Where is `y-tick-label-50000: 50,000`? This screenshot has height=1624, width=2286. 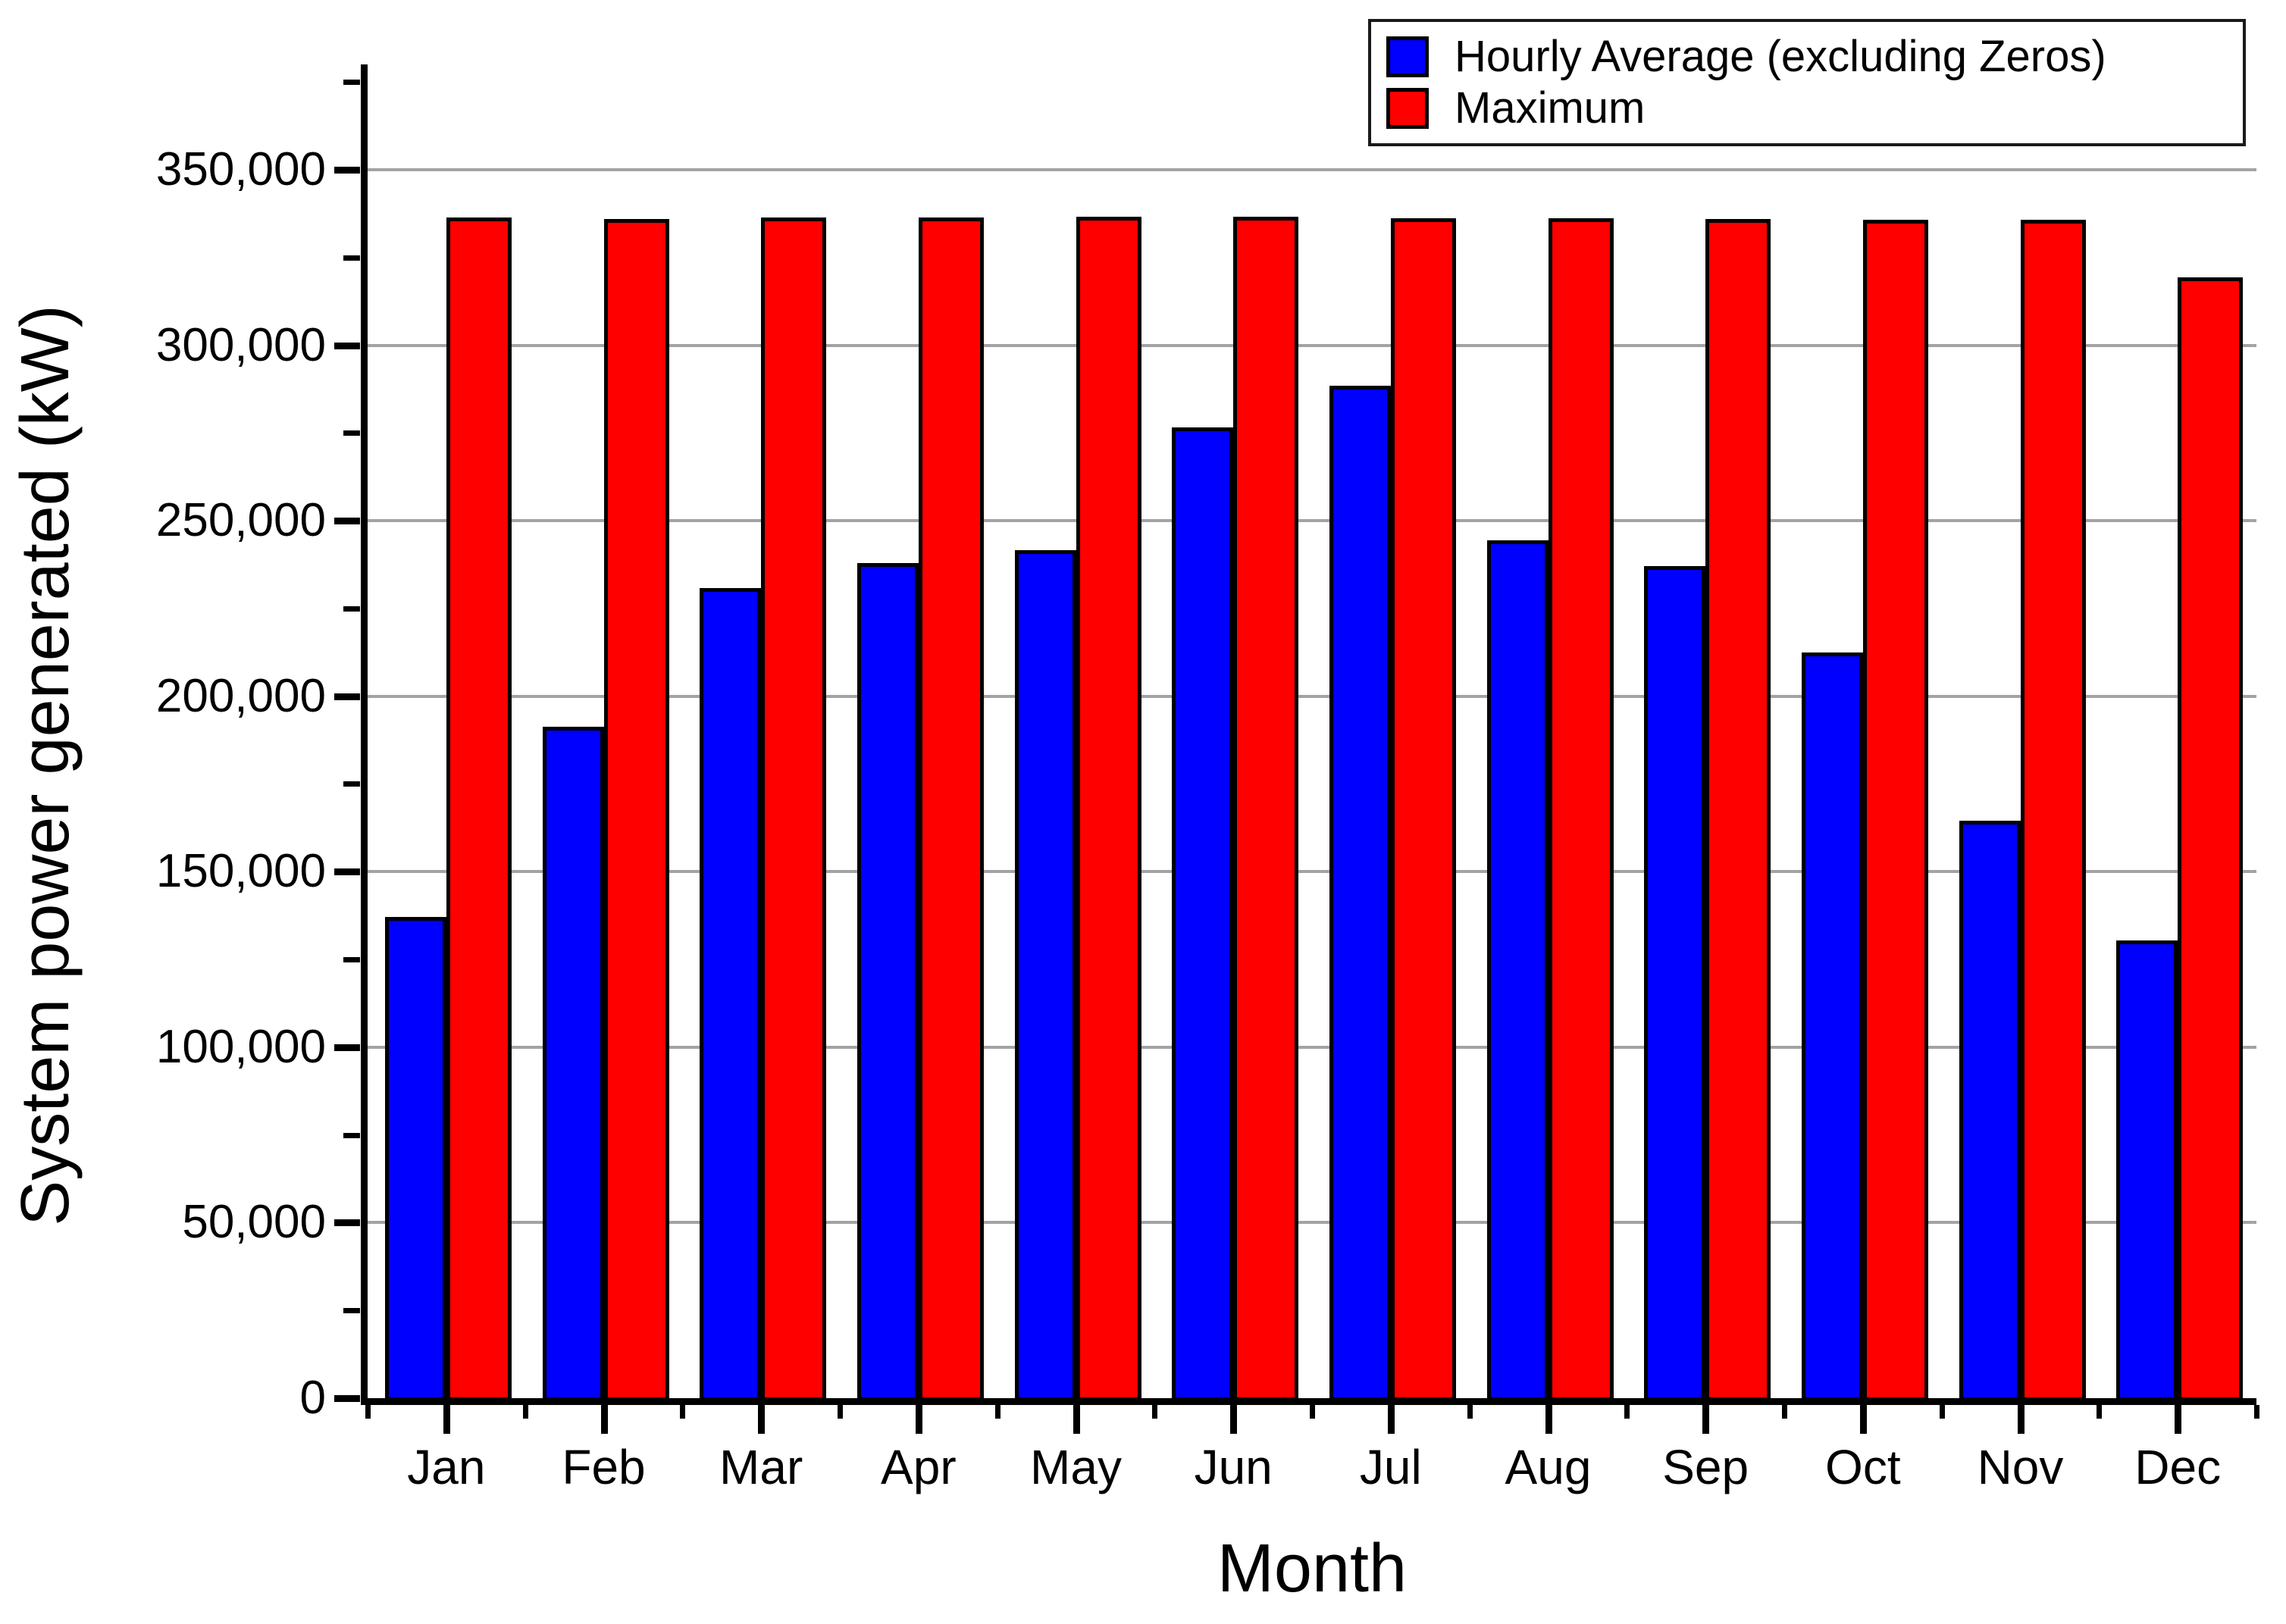
y-tick-label-50000: 50,000 is located at coordinates (254, 1222).